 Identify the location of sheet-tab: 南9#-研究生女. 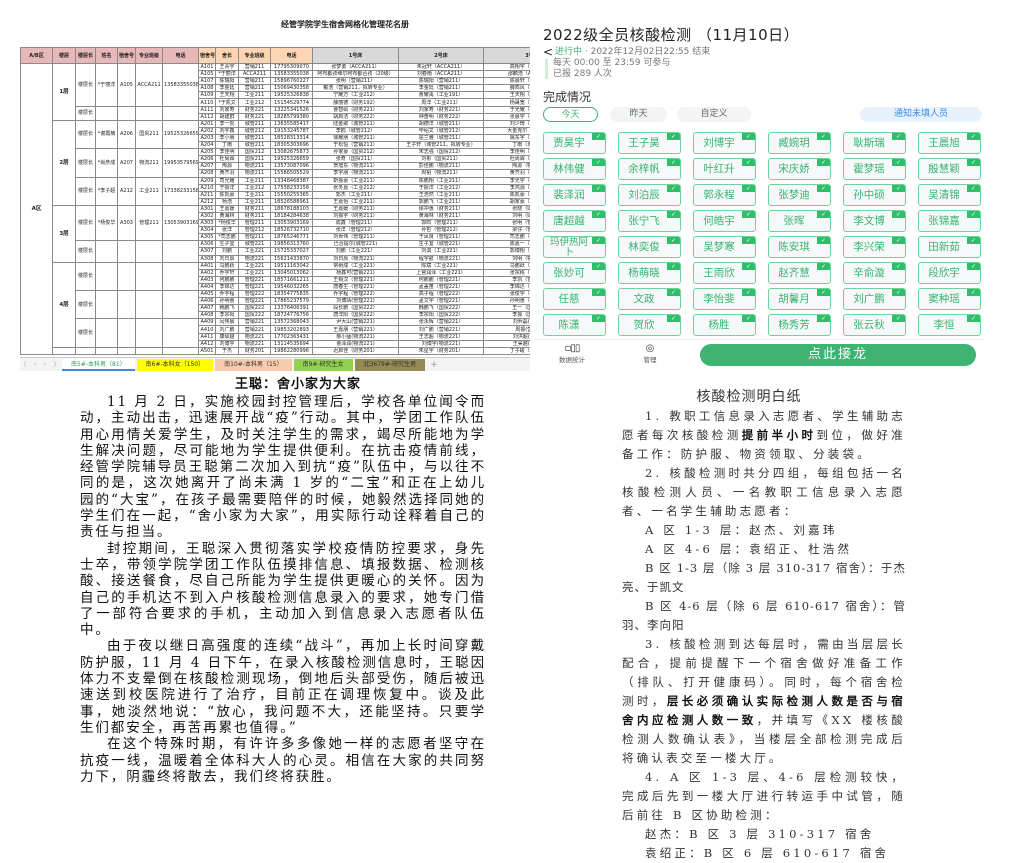
(323, 364).